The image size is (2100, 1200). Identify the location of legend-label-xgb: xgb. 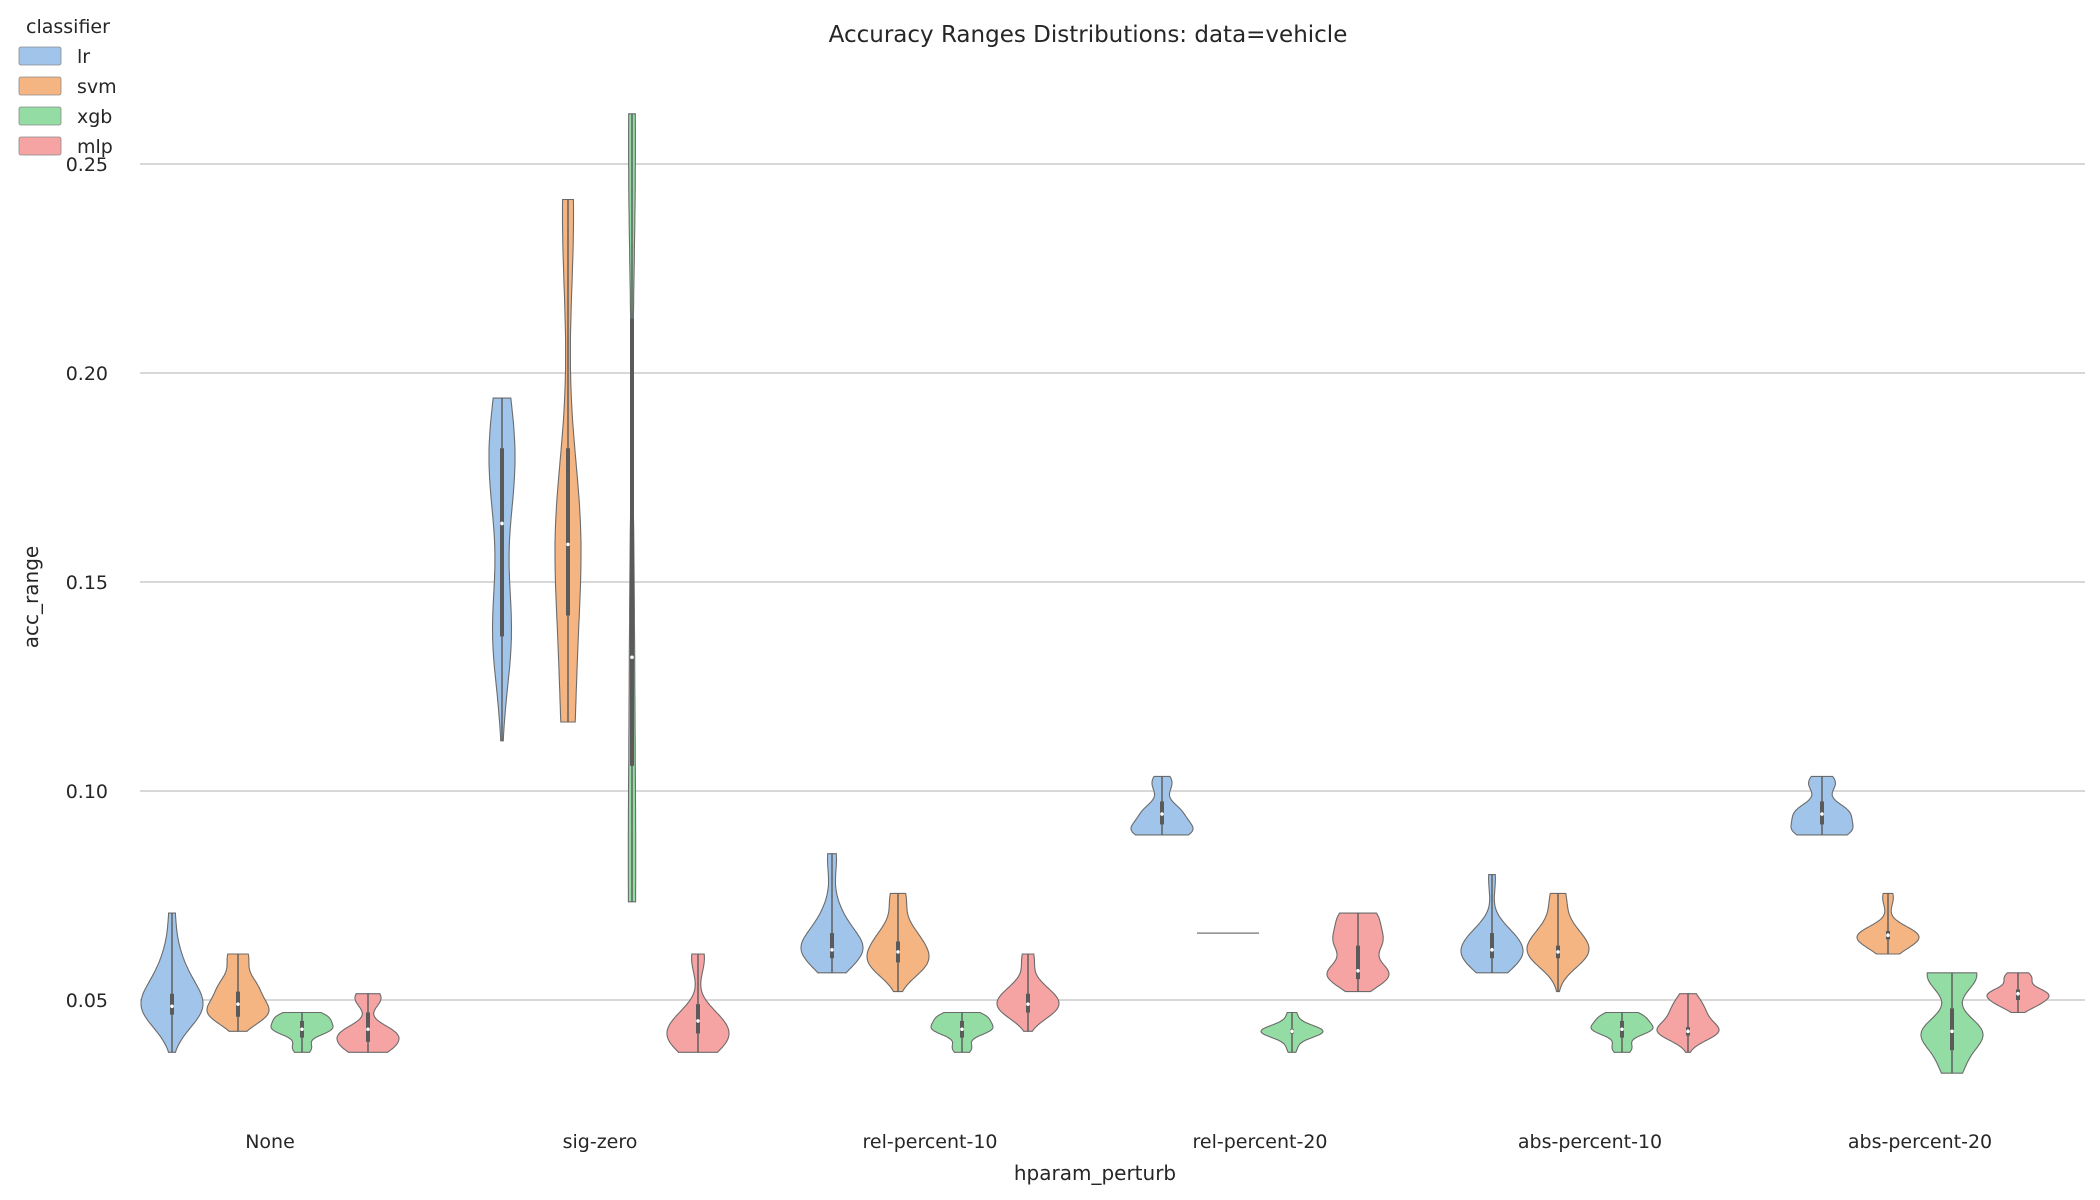
(94, 117).